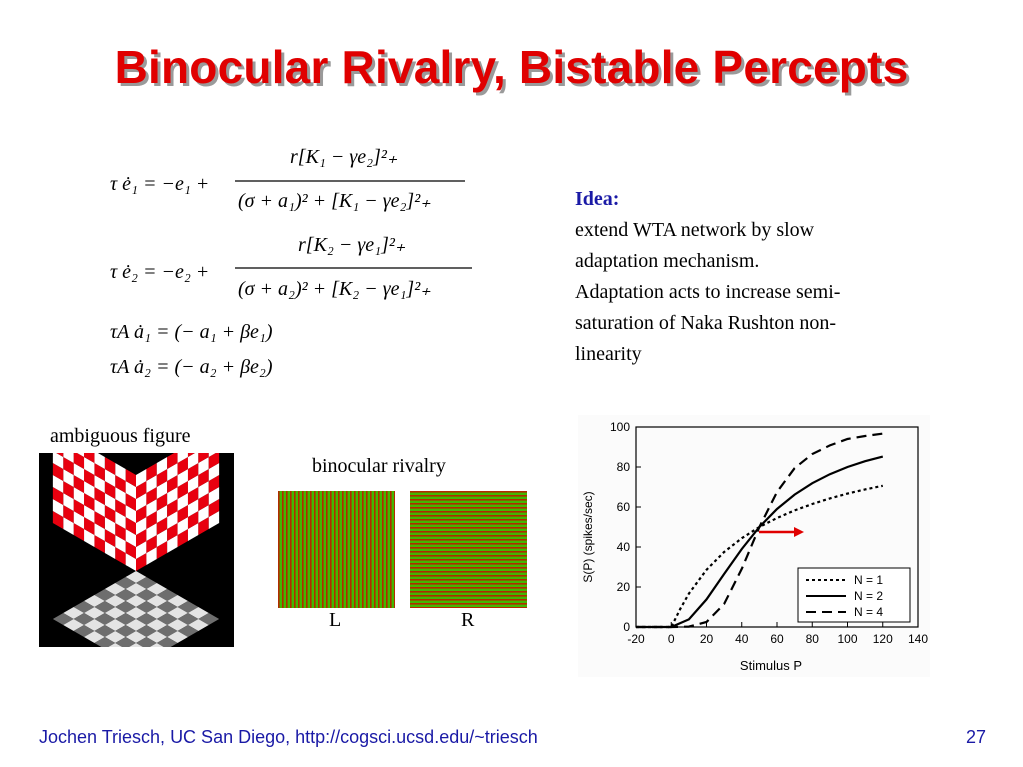 The width and height of the screenshot is (1023, 767). What do you see at coordinates (868, 580) in the screenshot?
I see `chart-legend-label: N = 1` at bounding box center [868, 580].